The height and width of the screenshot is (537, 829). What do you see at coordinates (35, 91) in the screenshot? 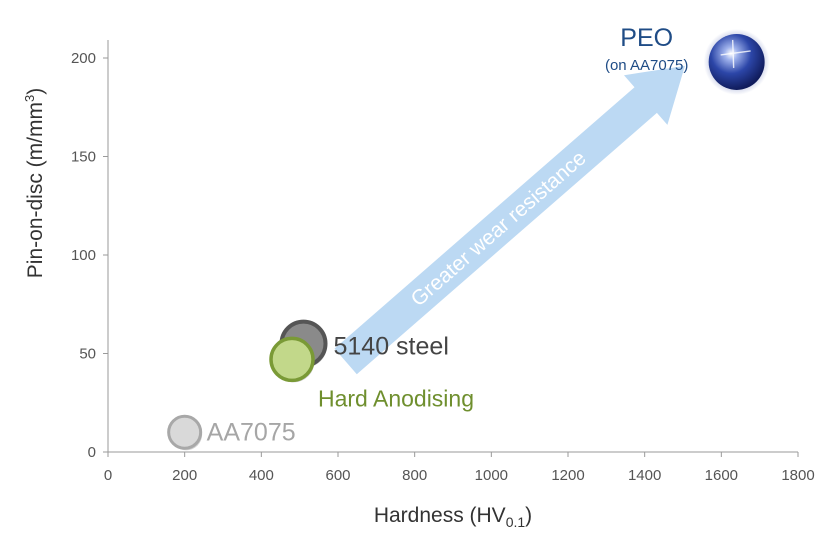
I see `y-axis-title-end: )` at bounding box center [35, 91].